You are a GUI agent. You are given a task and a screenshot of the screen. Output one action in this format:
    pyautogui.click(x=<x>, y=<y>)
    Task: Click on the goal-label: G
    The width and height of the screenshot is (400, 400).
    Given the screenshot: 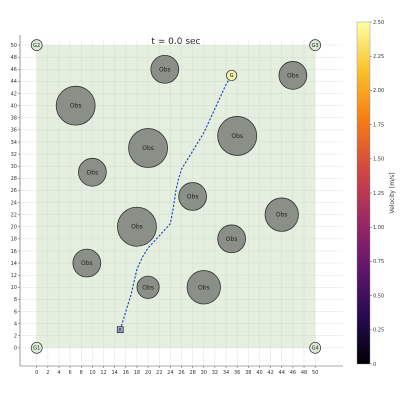 What is the action you would take?
    pyautogui.click(x=232, y=76)
    